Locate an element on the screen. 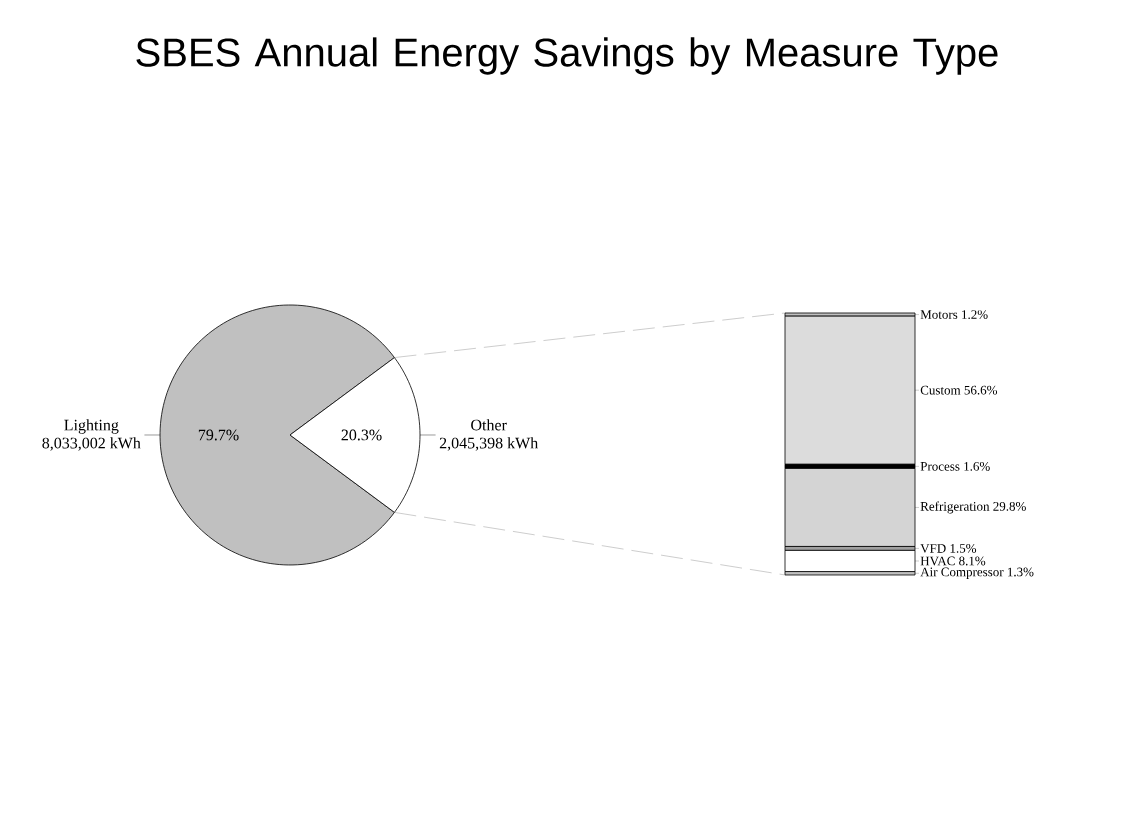  chart-title: SBES Annual Energy Savings by Measure Type is located at coordinates (567, 56).